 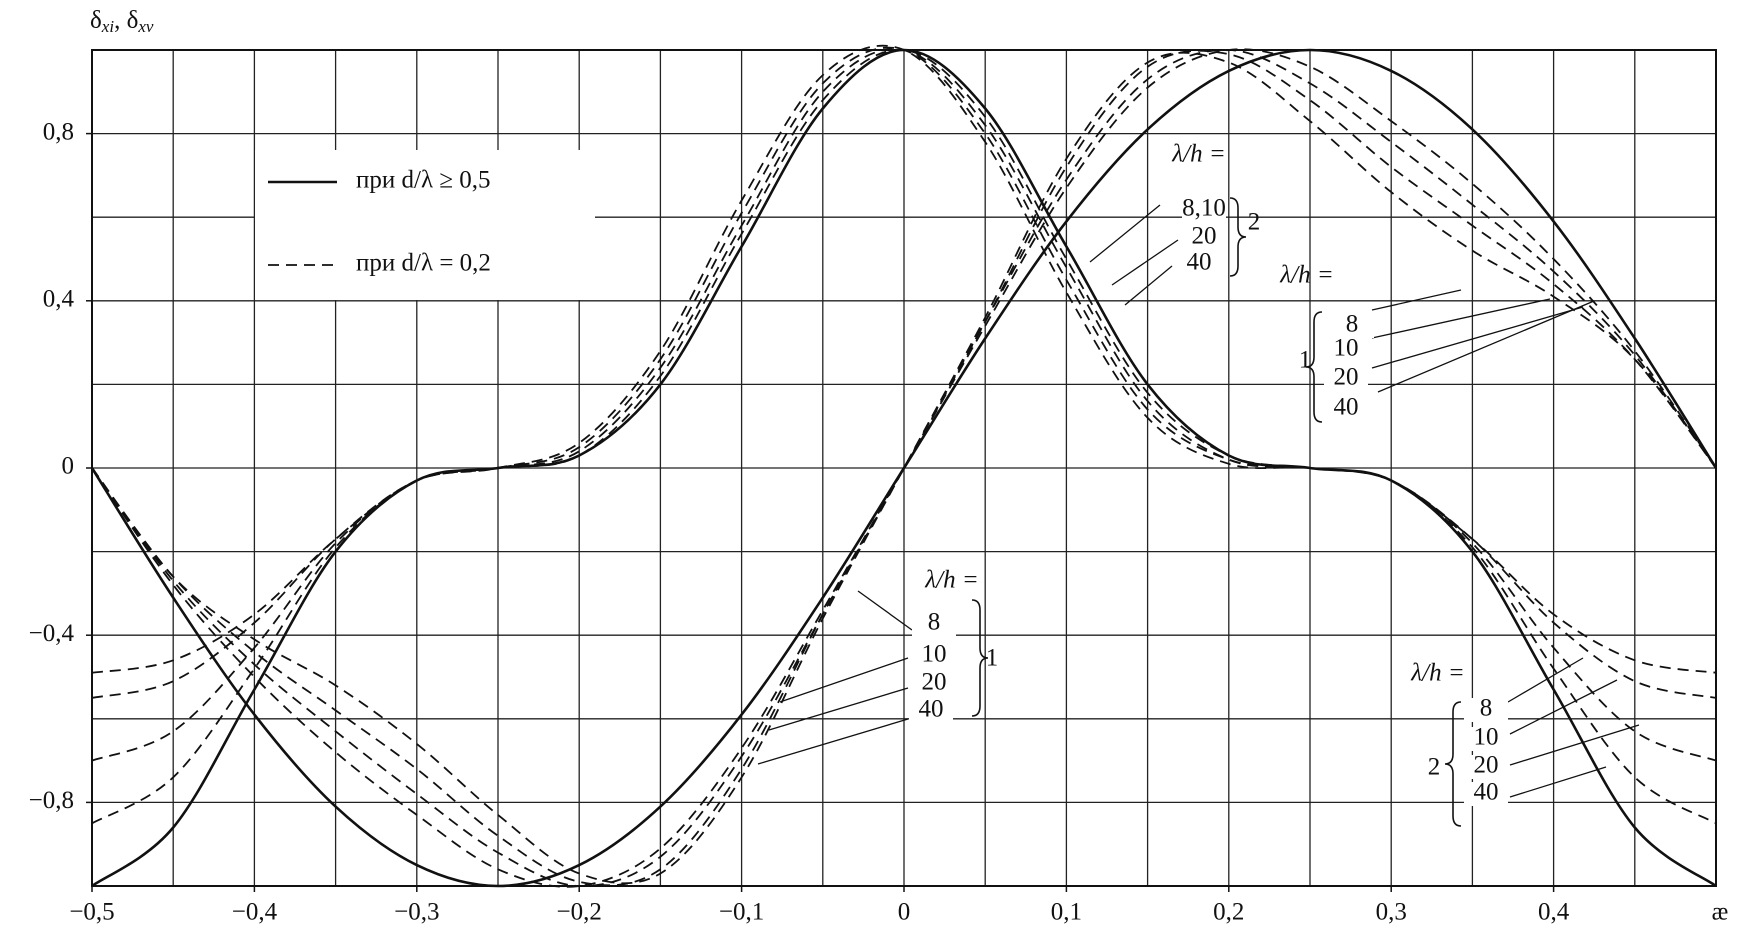 I want to click on x-tick-label: −0,2, so click(x=579, y=912).